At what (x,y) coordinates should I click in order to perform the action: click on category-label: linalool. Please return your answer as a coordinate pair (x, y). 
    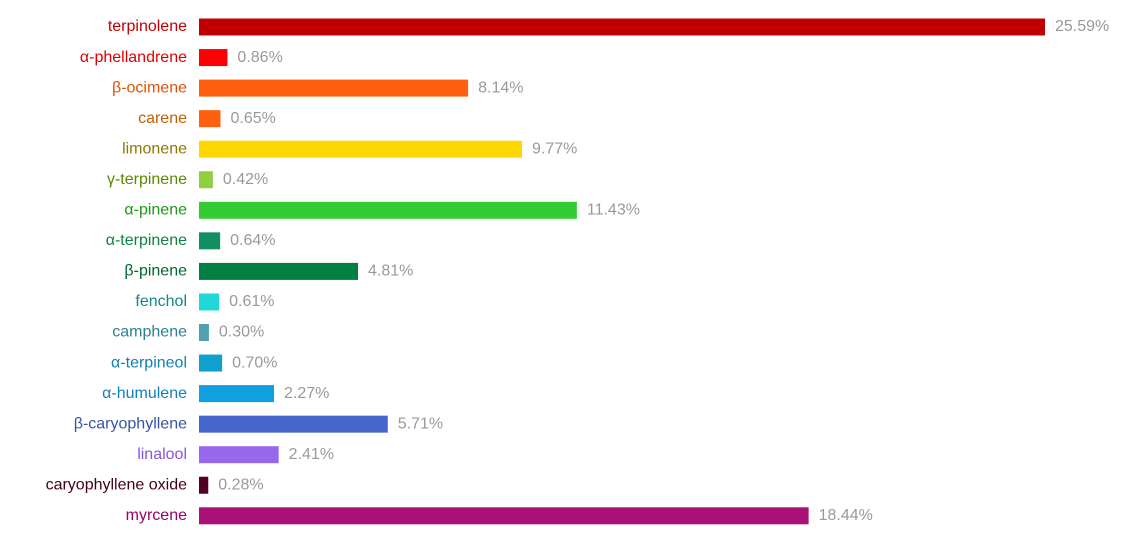
    Looking at the image, I should click on (162, 454).